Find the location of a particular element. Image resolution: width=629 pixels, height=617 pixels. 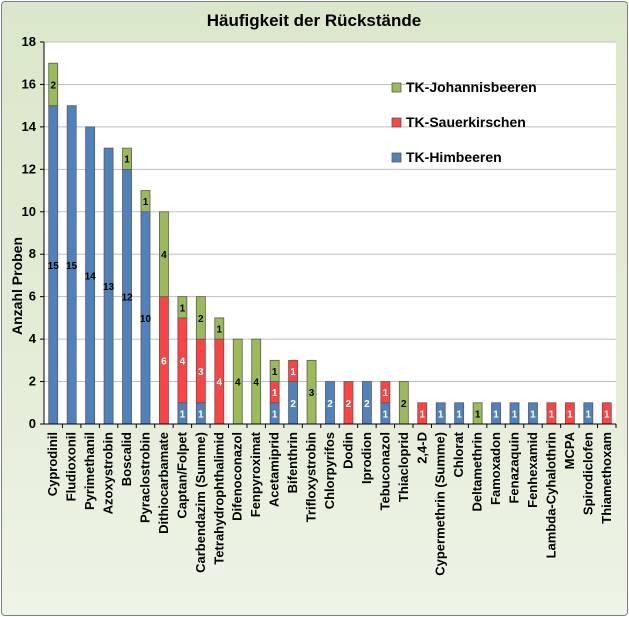

x-tick-label: Chlorat is located at coordinates (458, 454).